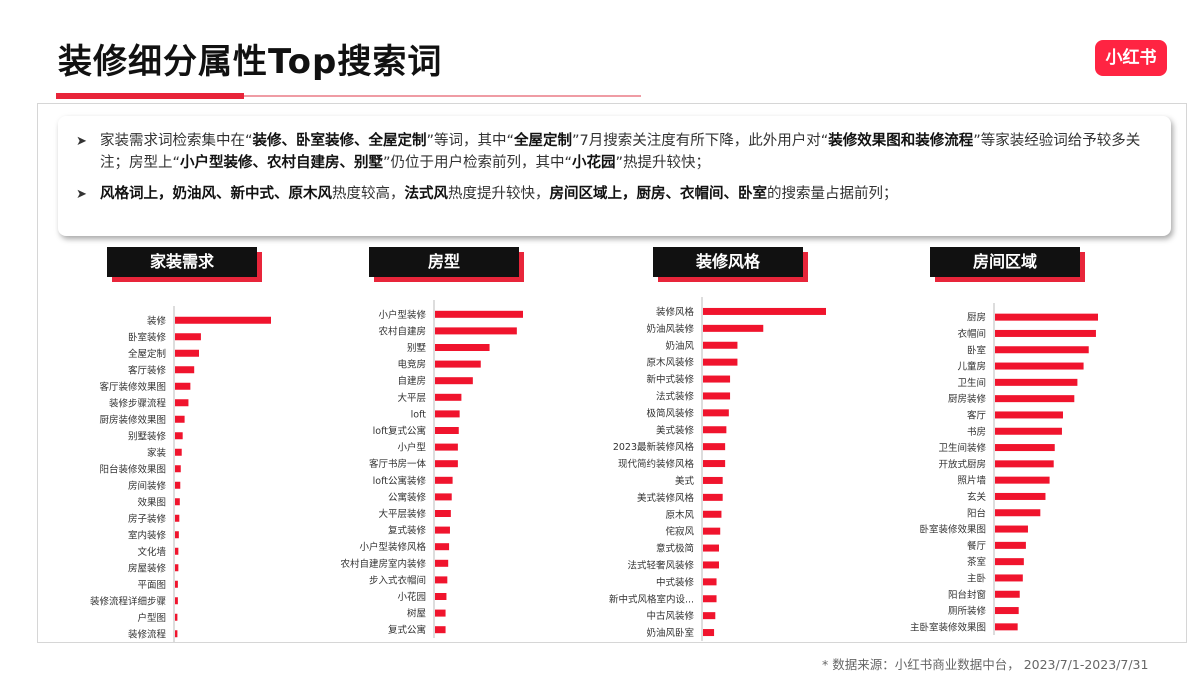 This screenshot has height=675, width=1200. What do you see at coordinates (147, 568) in the screenshot?
I see `category-label: 房屋装修` at bounding box center [147, 568].